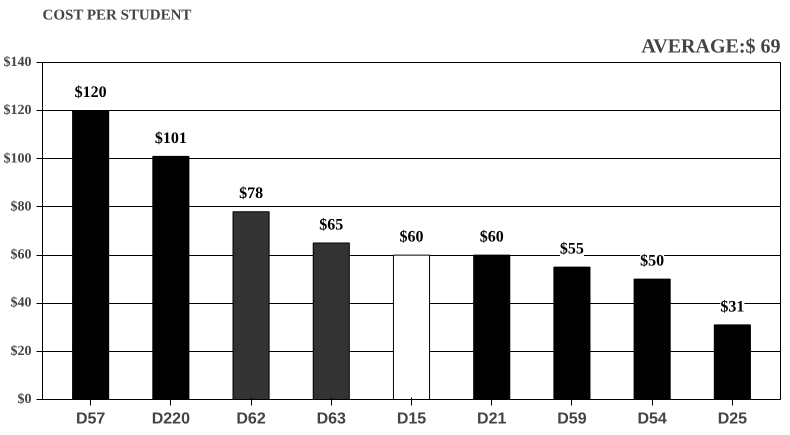 Image resolution: width=790 pixels, height=435 pixels. Describe the element at coordinates (572, 249) in the screenshot. I see `data-label: $55` at that location.